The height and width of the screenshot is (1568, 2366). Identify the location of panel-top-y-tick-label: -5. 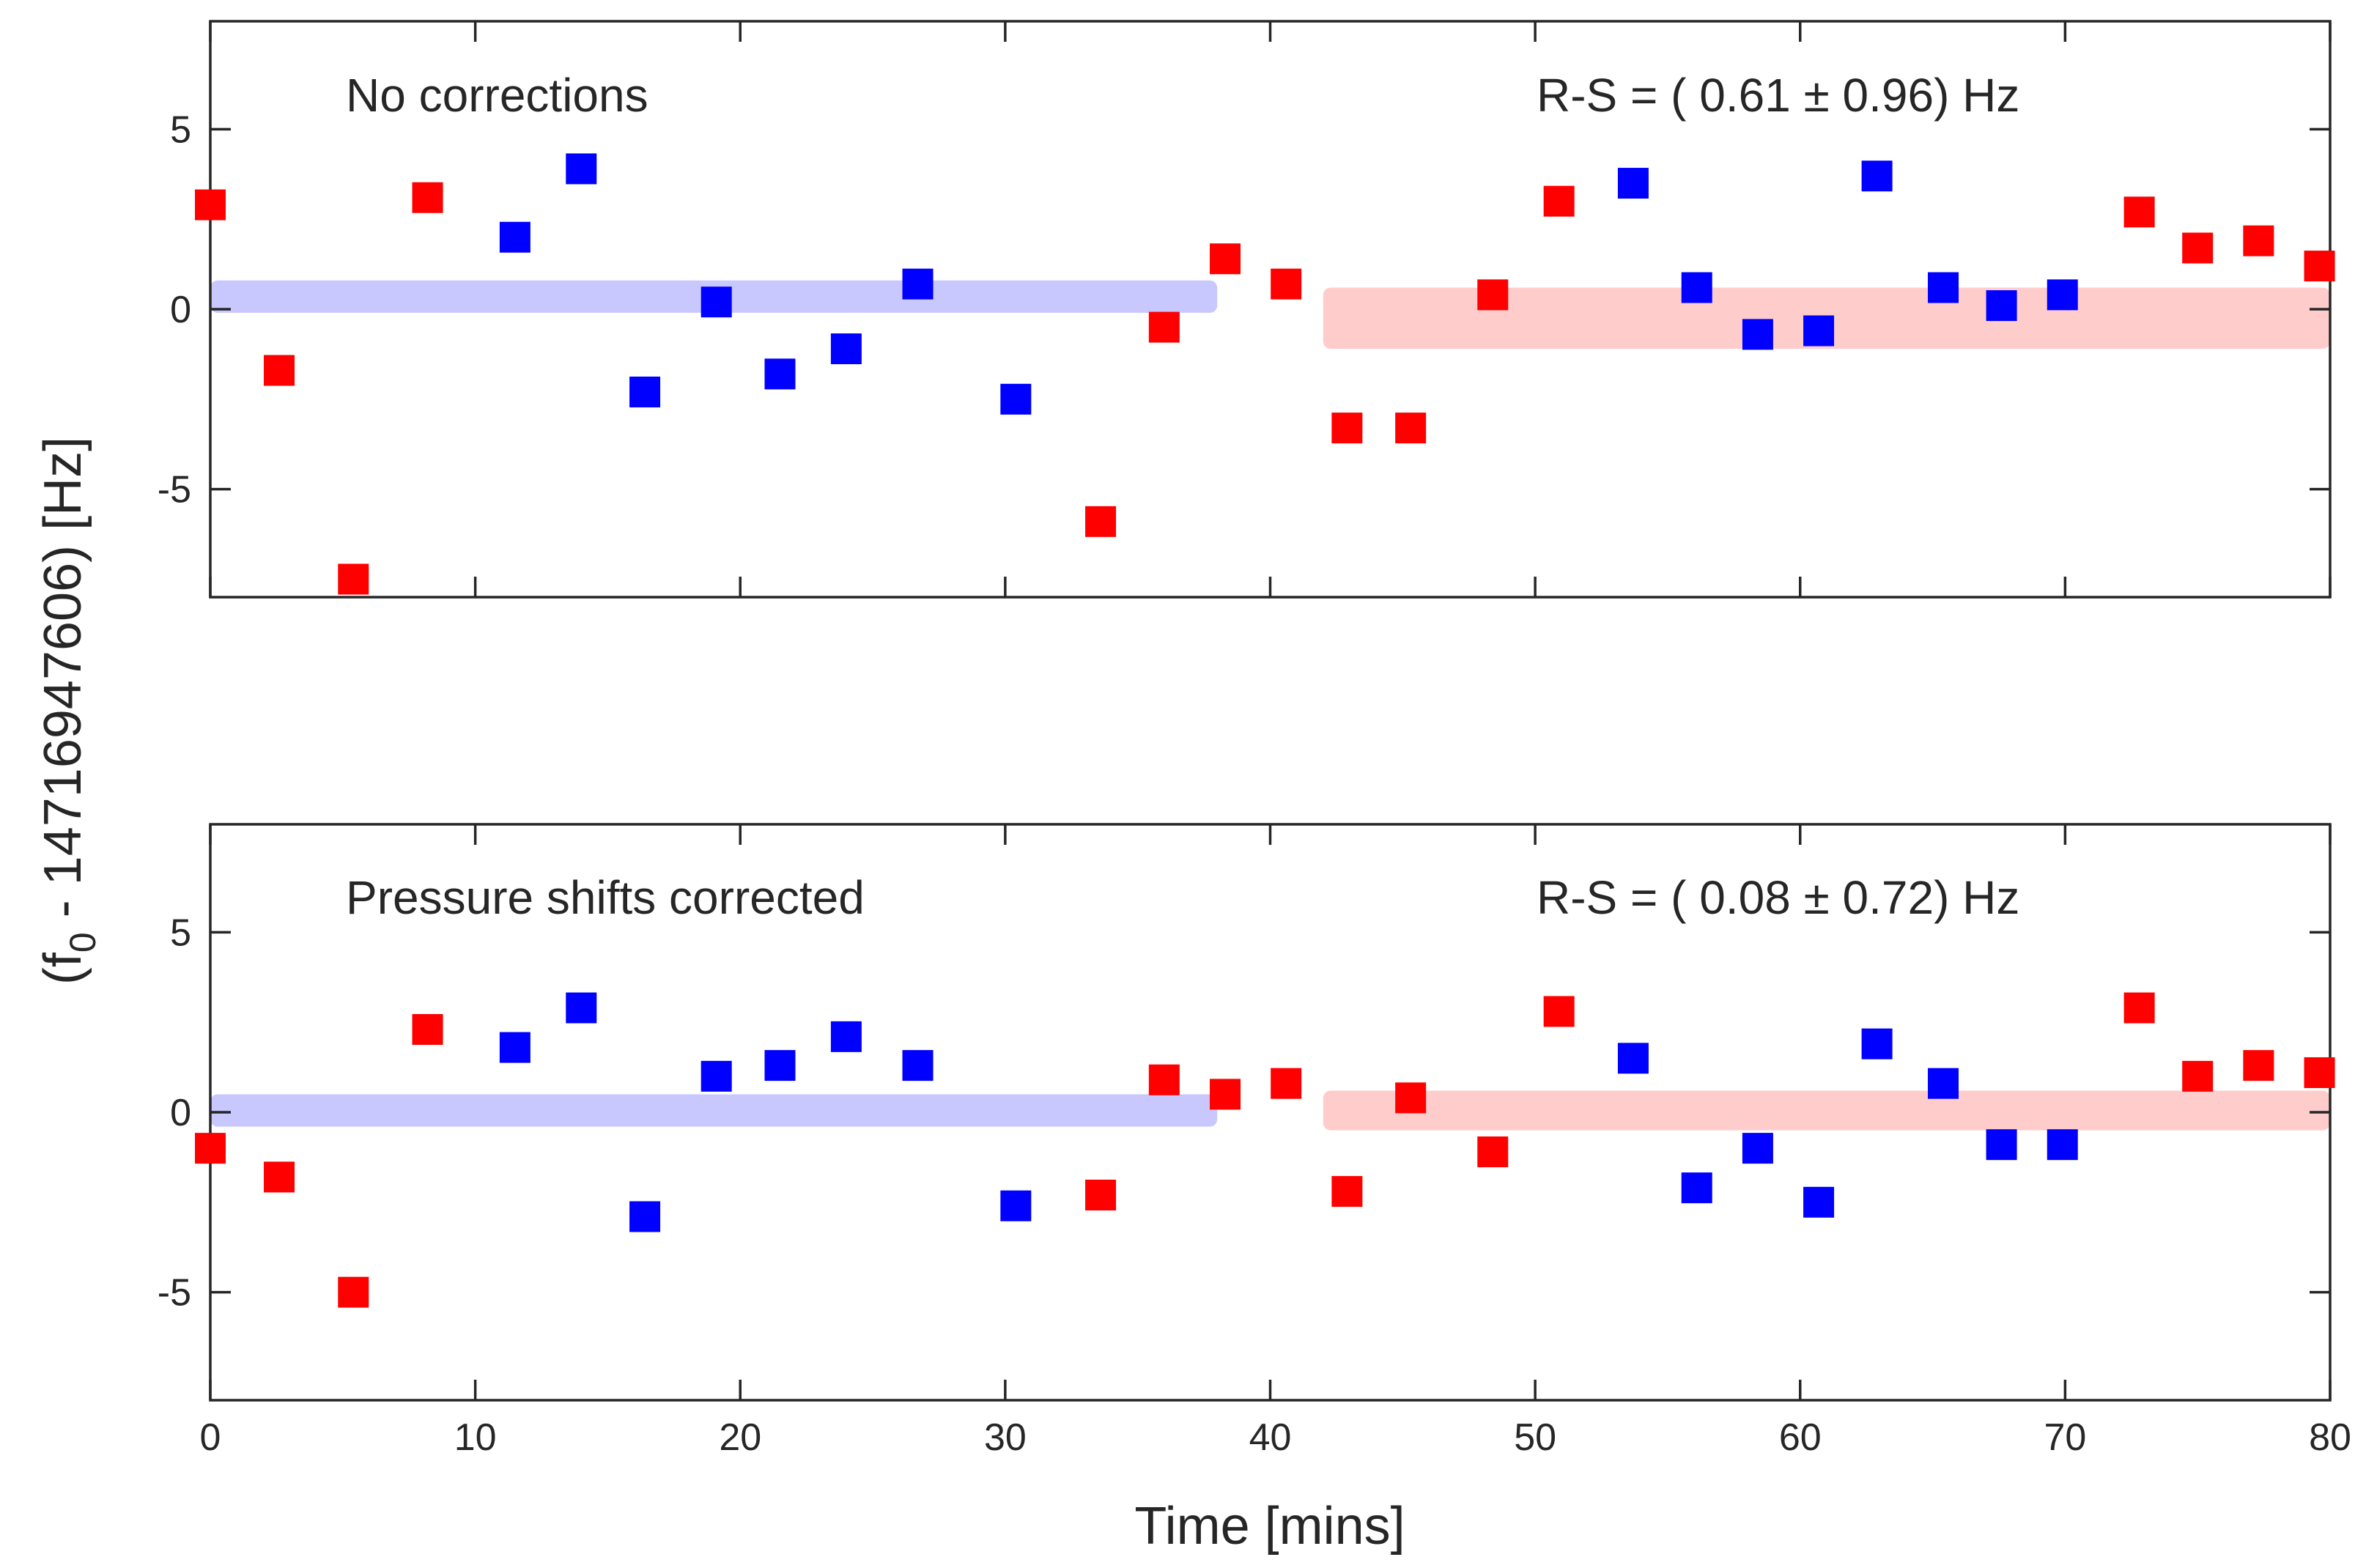
(174, 490).